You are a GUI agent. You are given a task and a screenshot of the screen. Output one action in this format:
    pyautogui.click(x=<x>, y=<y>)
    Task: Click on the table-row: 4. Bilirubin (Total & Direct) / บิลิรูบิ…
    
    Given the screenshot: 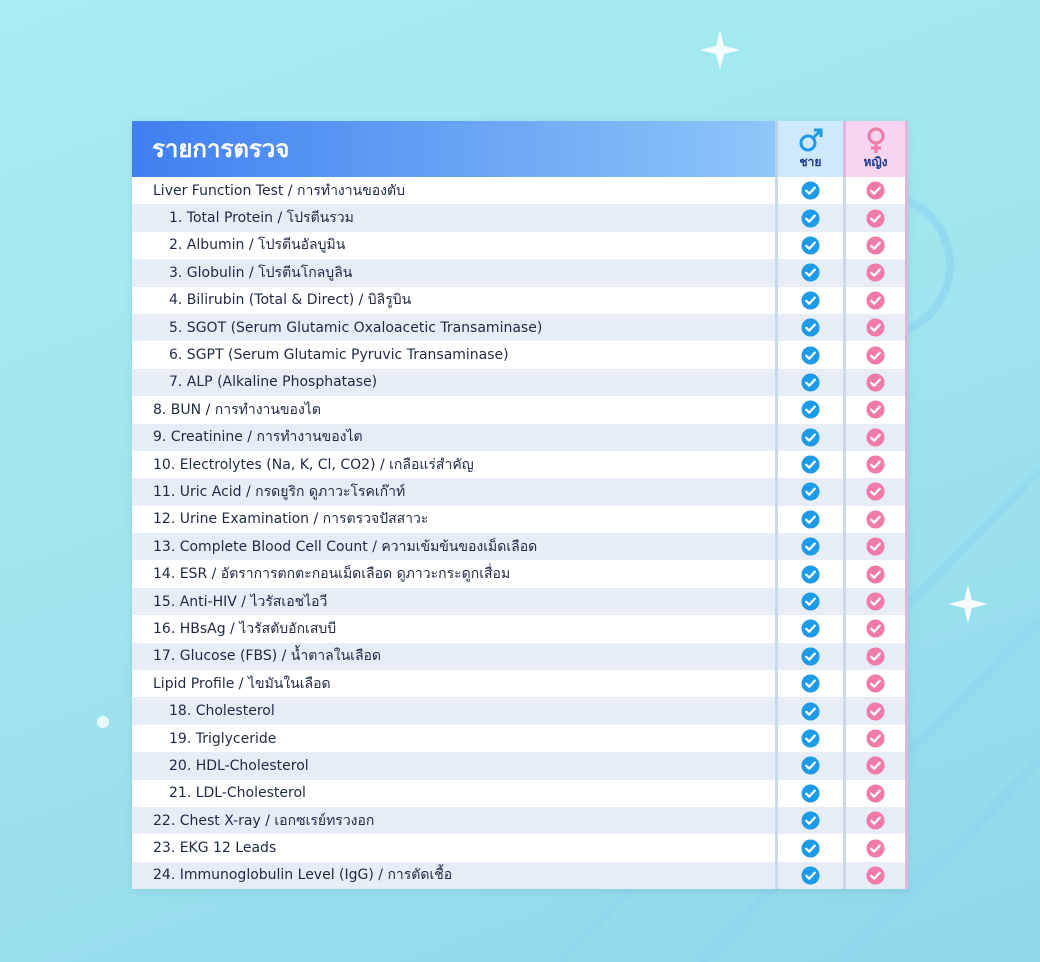 What is the action you would take?
    pyautogui.click(x=520, y=300)
    